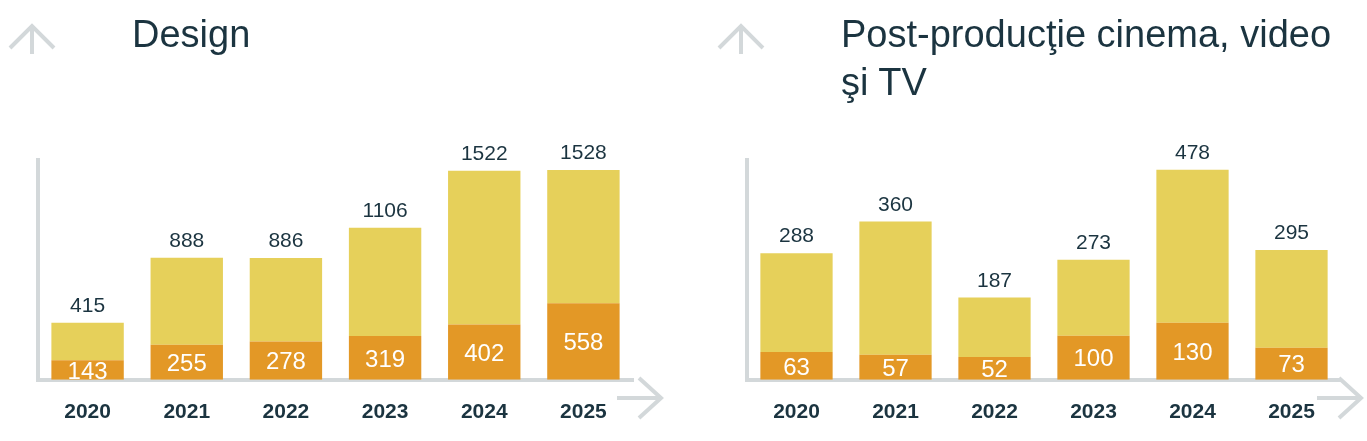 The width and height of the screenshot is (1367, 441). Describe the element at coordinates (484, 153) in the screenshot. I see `total-label: 1522` at that location.